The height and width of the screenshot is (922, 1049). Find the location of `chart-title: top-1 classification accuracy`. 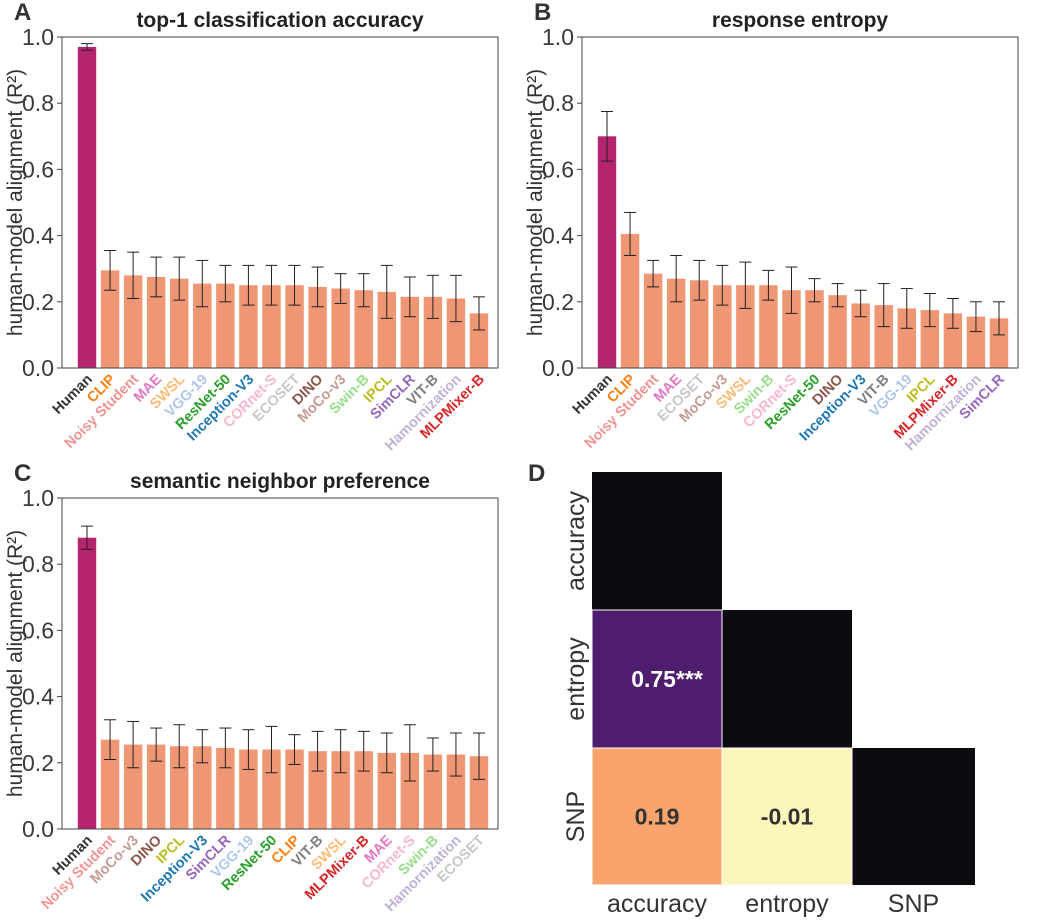

chart-title: top-1 classification accuracy is located at coordinates (279, 20).